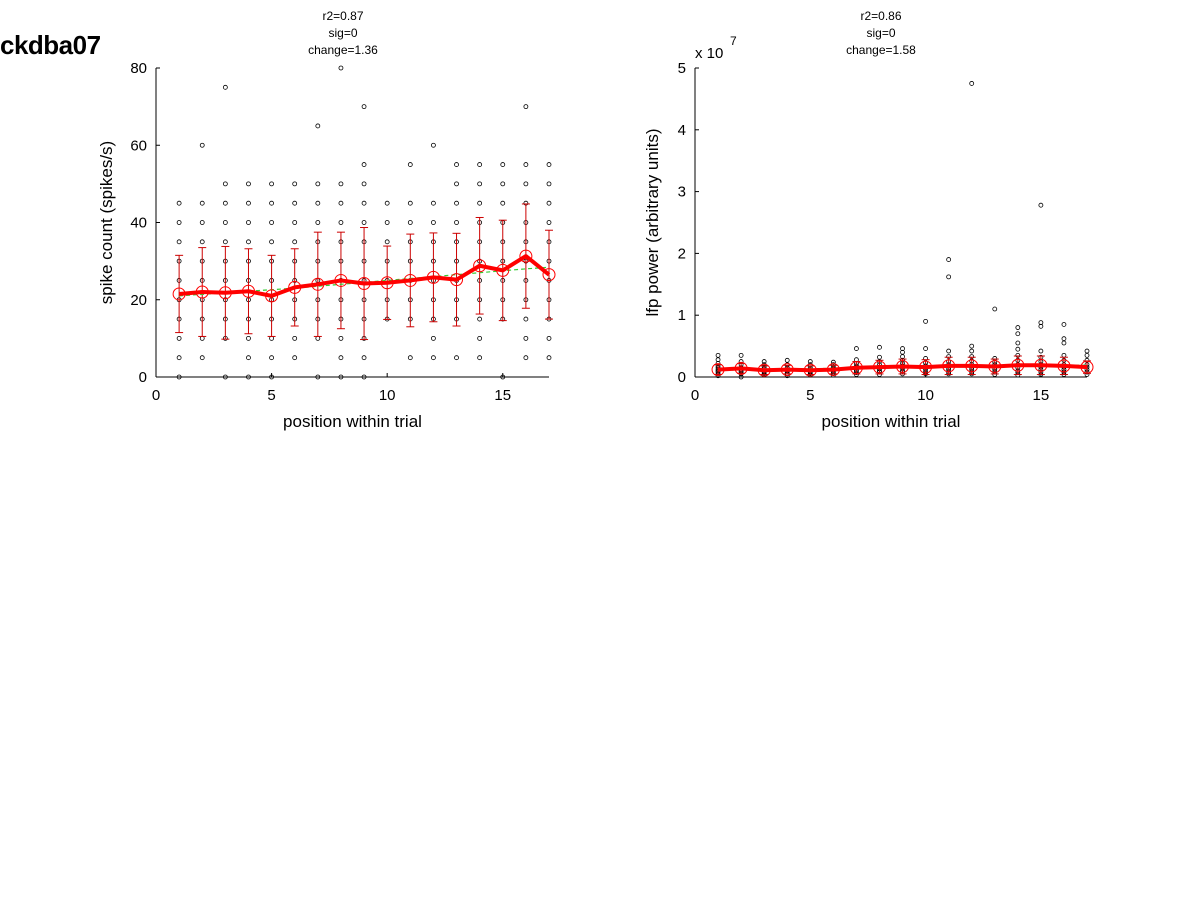 The width and height of the screenshot is (1200, 901). Describe the element at coordinates (682, 253) in the screenshot. I see `y-tick-label: 2` at that location.